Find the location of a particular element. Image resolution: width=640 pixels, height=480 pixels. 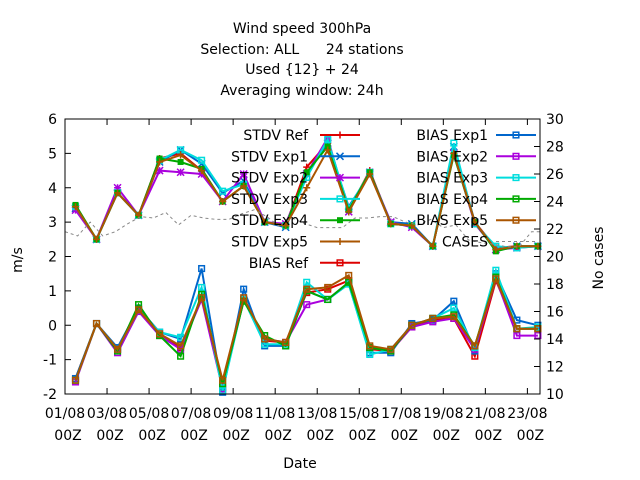

y2-tick-label: 28 is located at coordinates (555, 148).